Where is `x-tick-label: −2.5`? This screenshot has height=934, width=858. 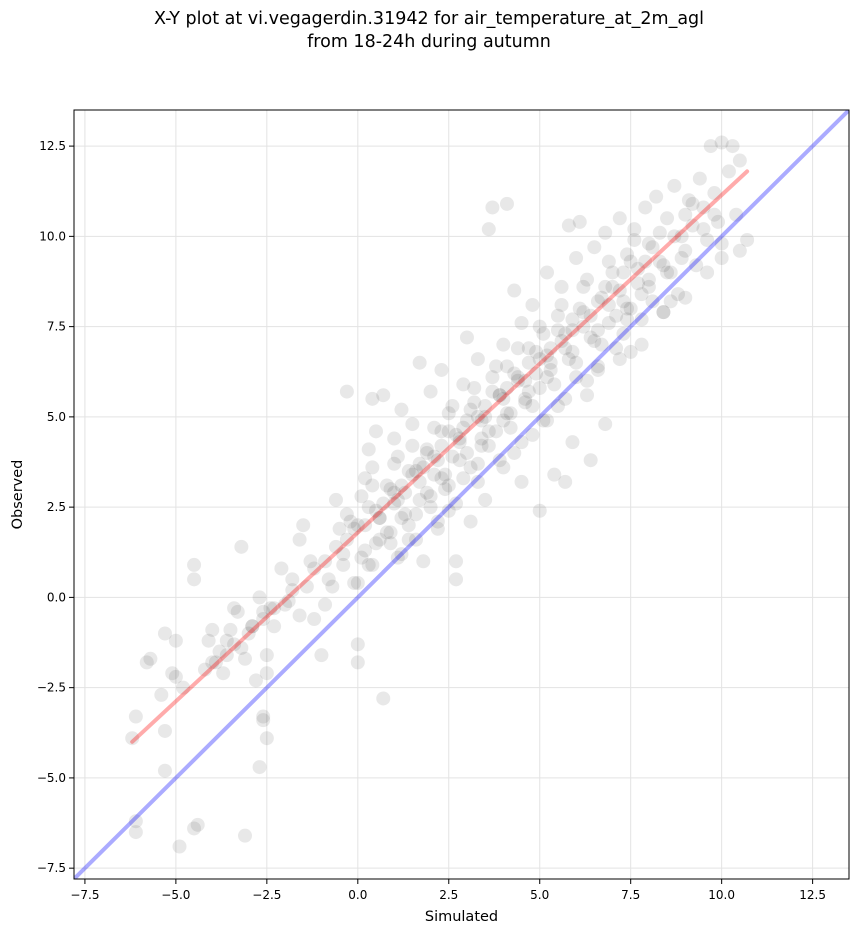 x-tick-label: −2.5 is located at coordinates (266, 895).